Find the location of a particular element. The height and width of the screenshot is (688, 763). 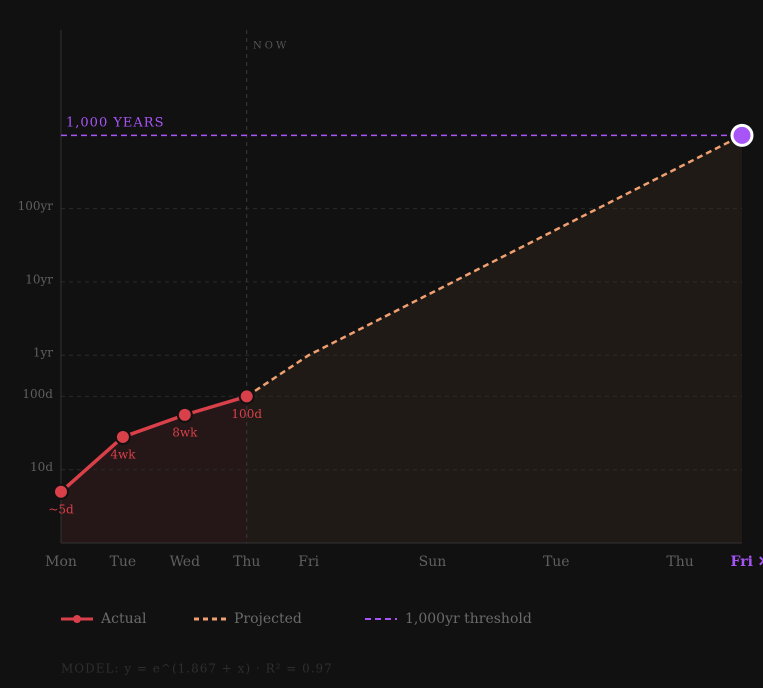

x-tick-label: Wed is located at coordinates (185, 562).